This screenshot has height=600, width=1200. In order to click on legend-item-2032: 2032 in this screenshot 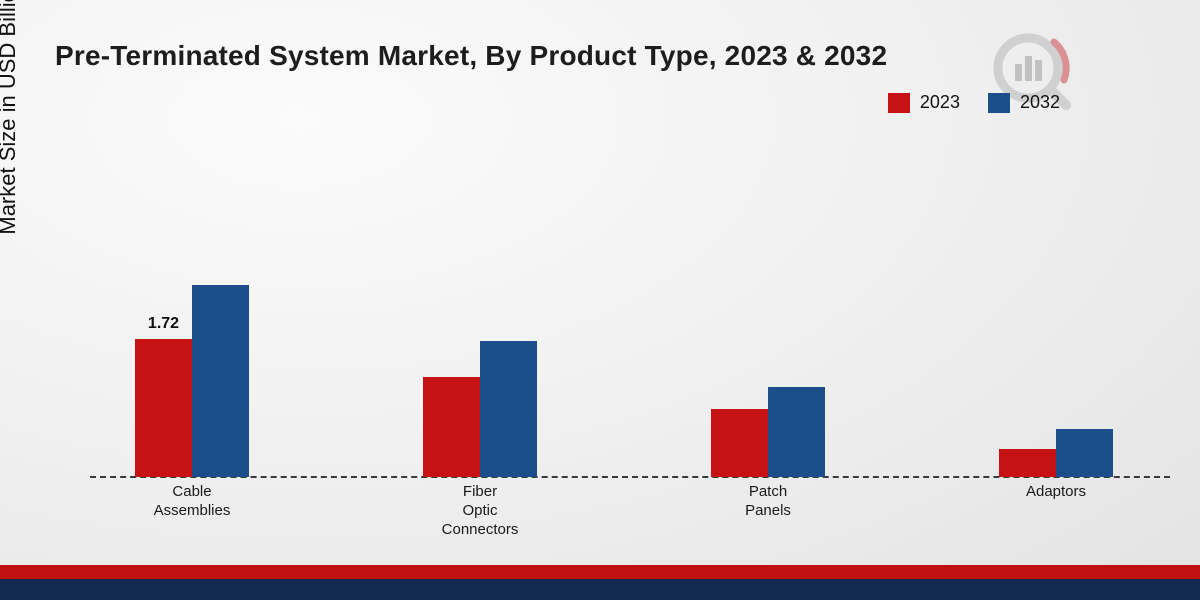, I will do `click(1023, 102)`.